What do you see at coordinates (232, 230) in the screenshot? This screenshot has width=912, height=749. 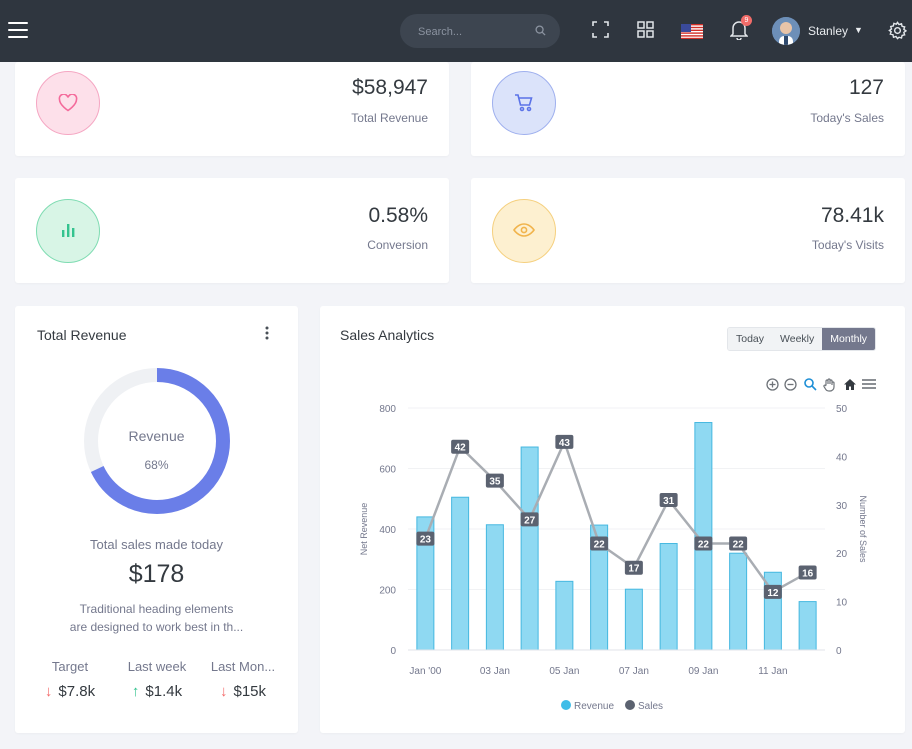 I see `stat-card-conversion: 0.58% Conversion` at bounding box center [232, 230].